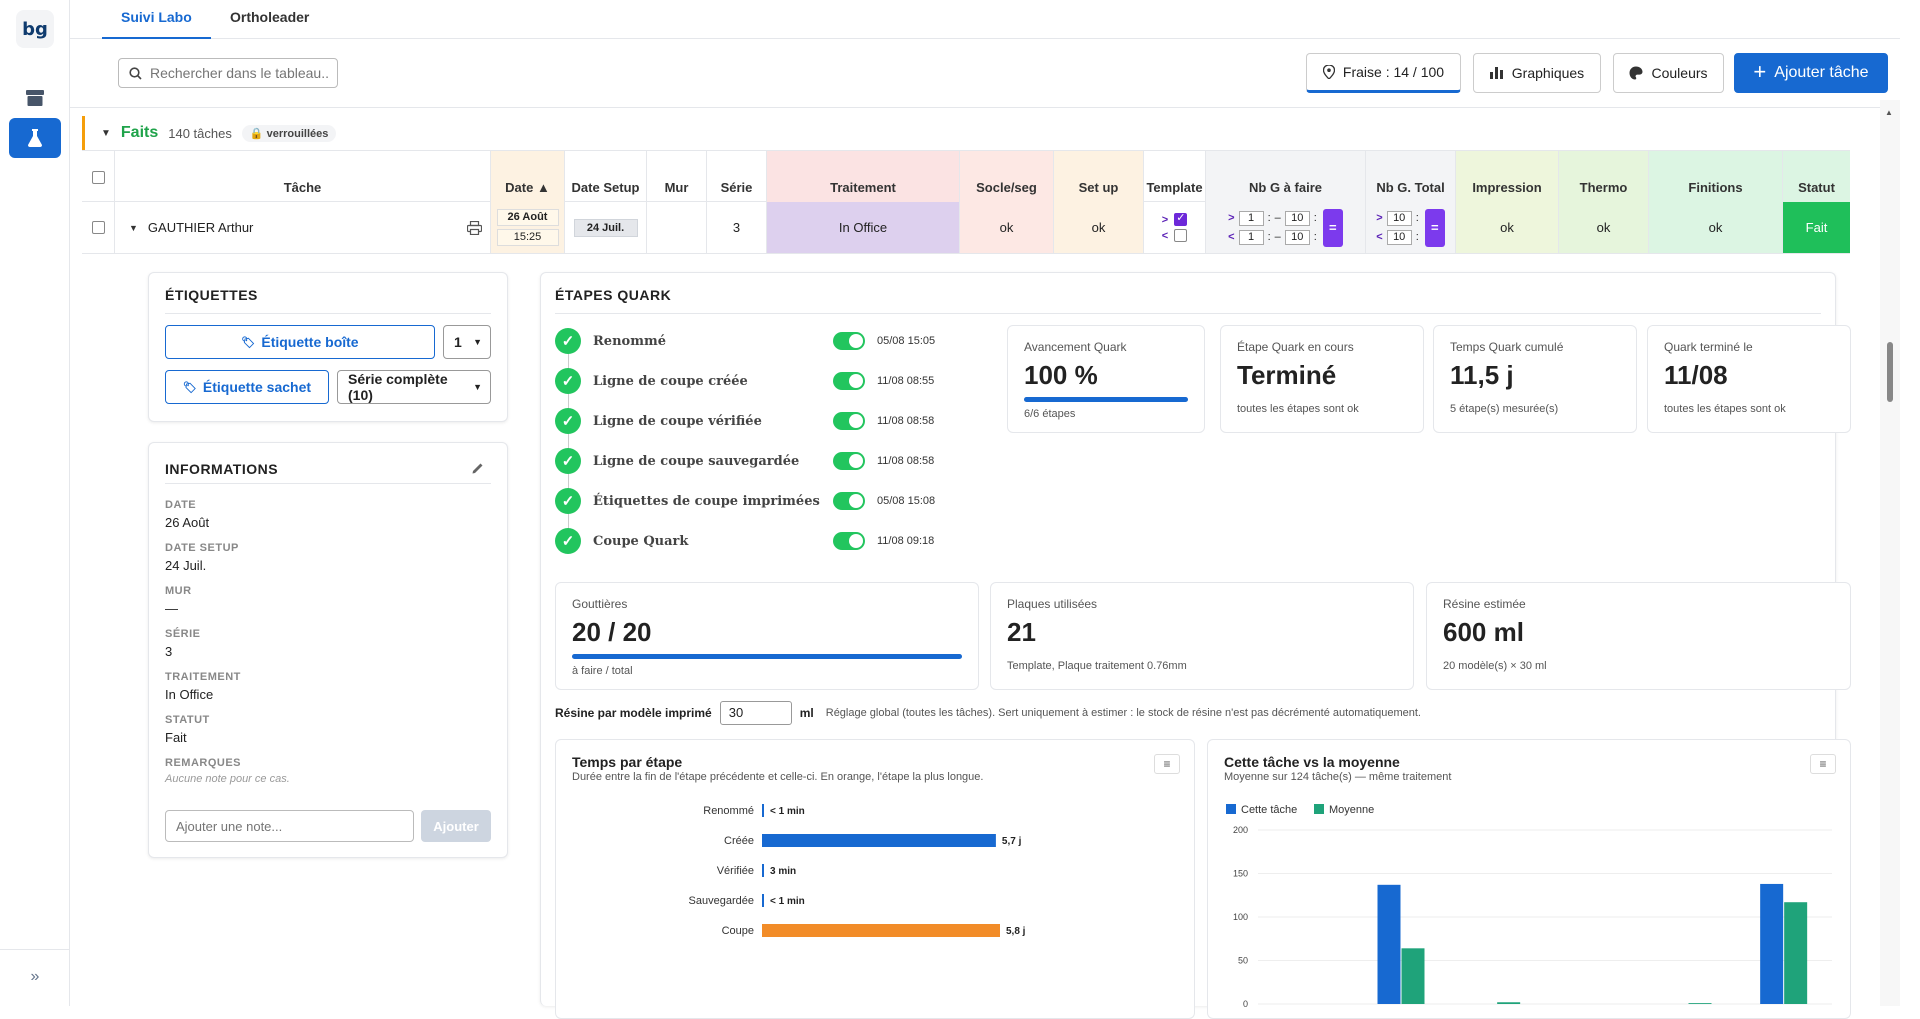 This screenshot has height=1019, width=1920. I want to click on col-traitement: Traitement, so click(862, 177).